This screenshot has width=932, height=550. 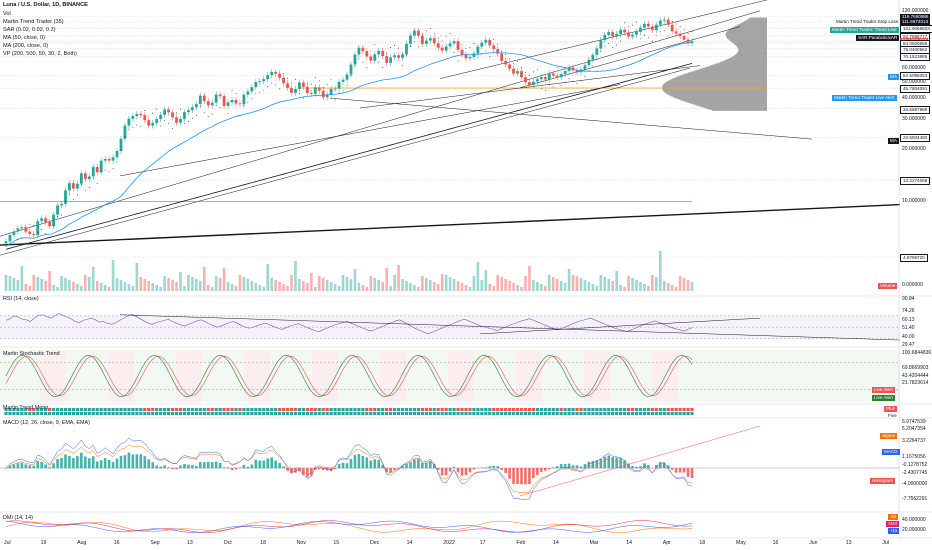 I want to click on time-tick-label: Nov, so click(x=301, y=543).